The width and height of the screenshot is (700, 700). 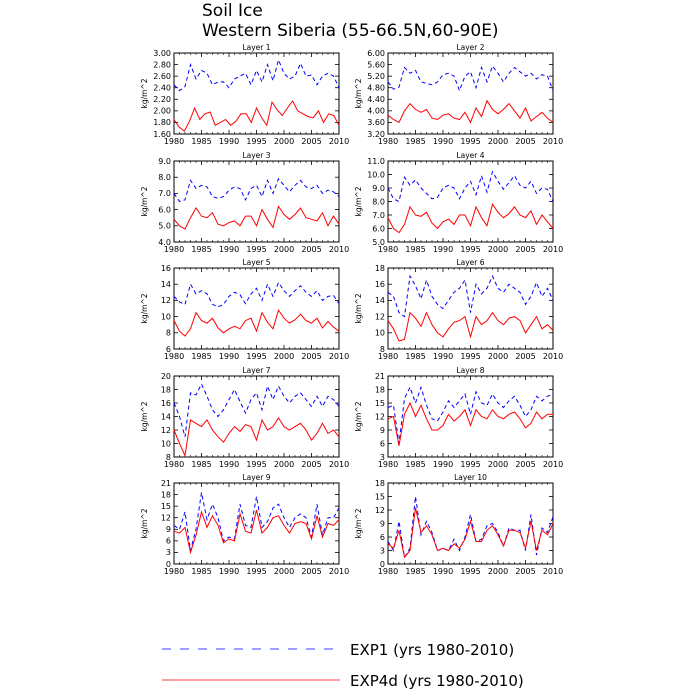 I want to click on y-tick-label: 10, so click(x=380, y=333).